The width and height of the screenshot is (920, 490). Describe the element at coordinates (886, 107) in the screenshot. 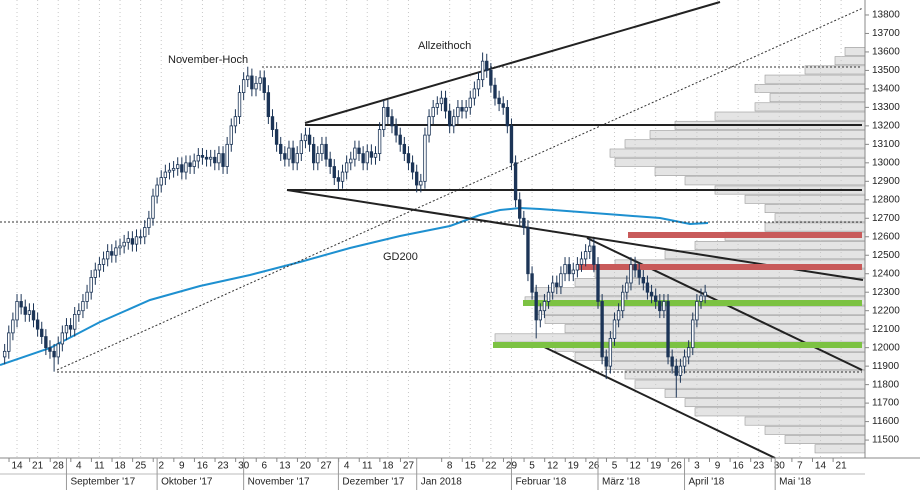

I see `y-tick-label: 13300` at that location.